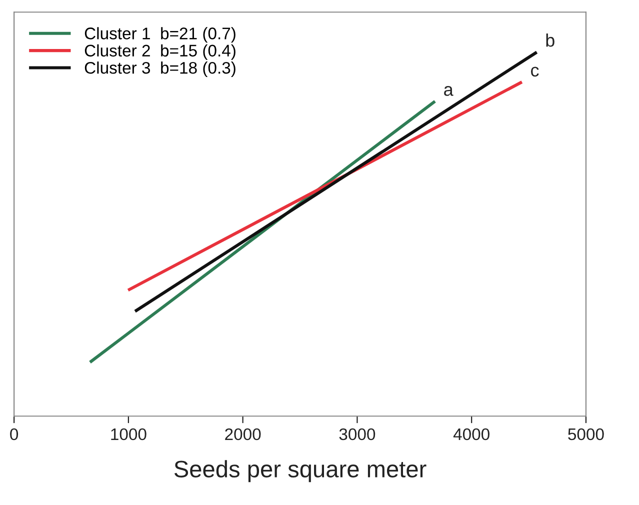  What do you see at coordinates (160, 70) in the screenshot?
I see `legend-label: Cluster 3 b=18 (0.3)` at bounding box center [160, 70].